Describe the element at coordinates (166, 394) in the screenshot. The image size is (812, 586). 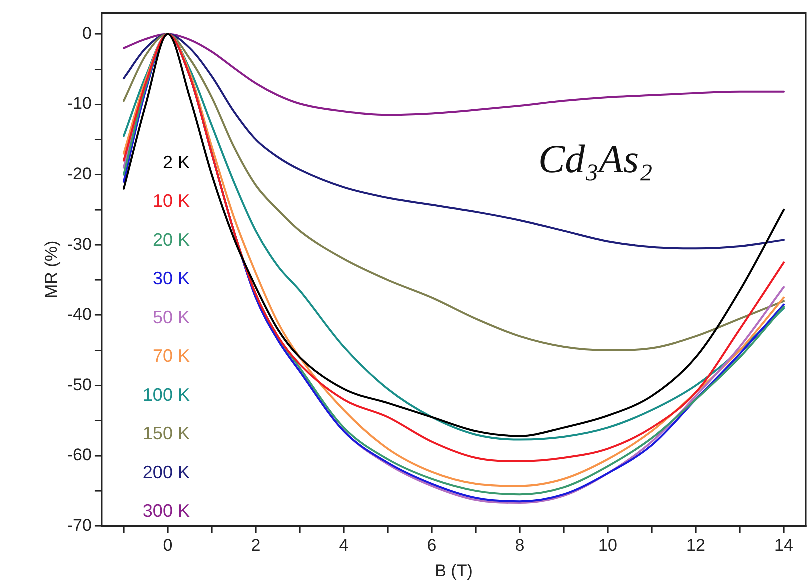
I see `text: 100 K` at that location.